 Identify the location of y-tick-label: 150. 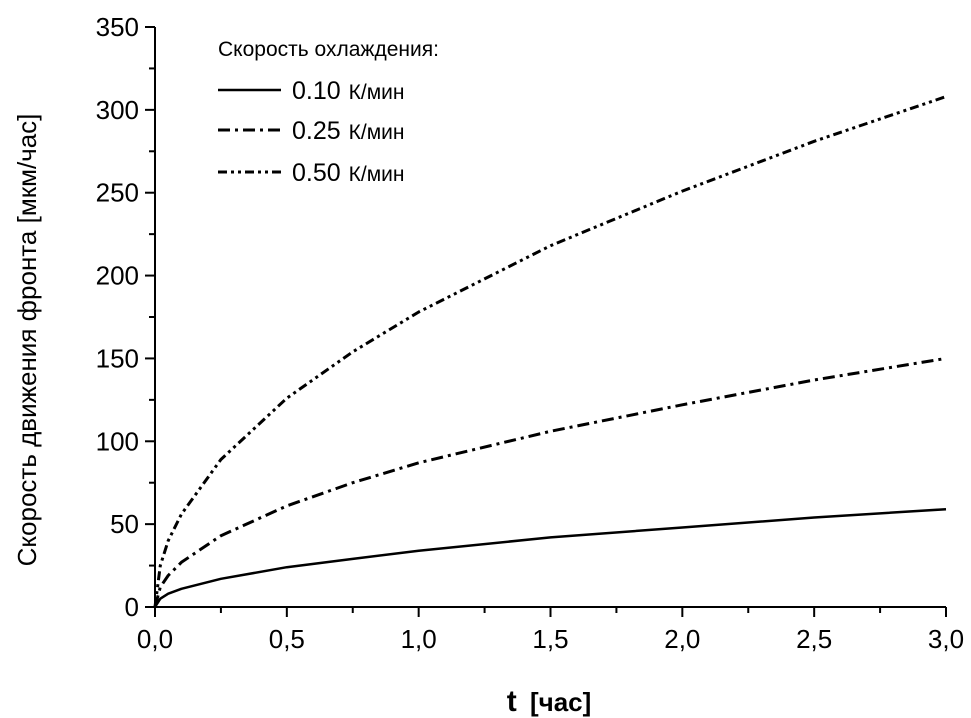
(117, 358).